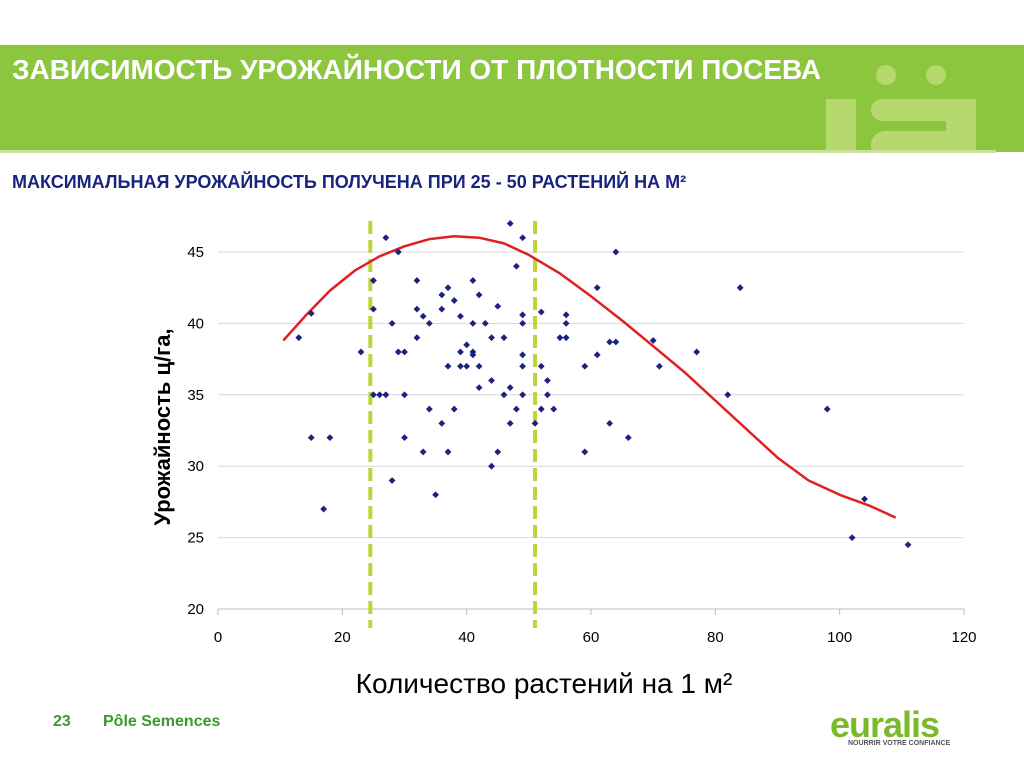  Describe the element at coordinates (62, 721) in the screenshot. I see `page-number: 23` at that location.